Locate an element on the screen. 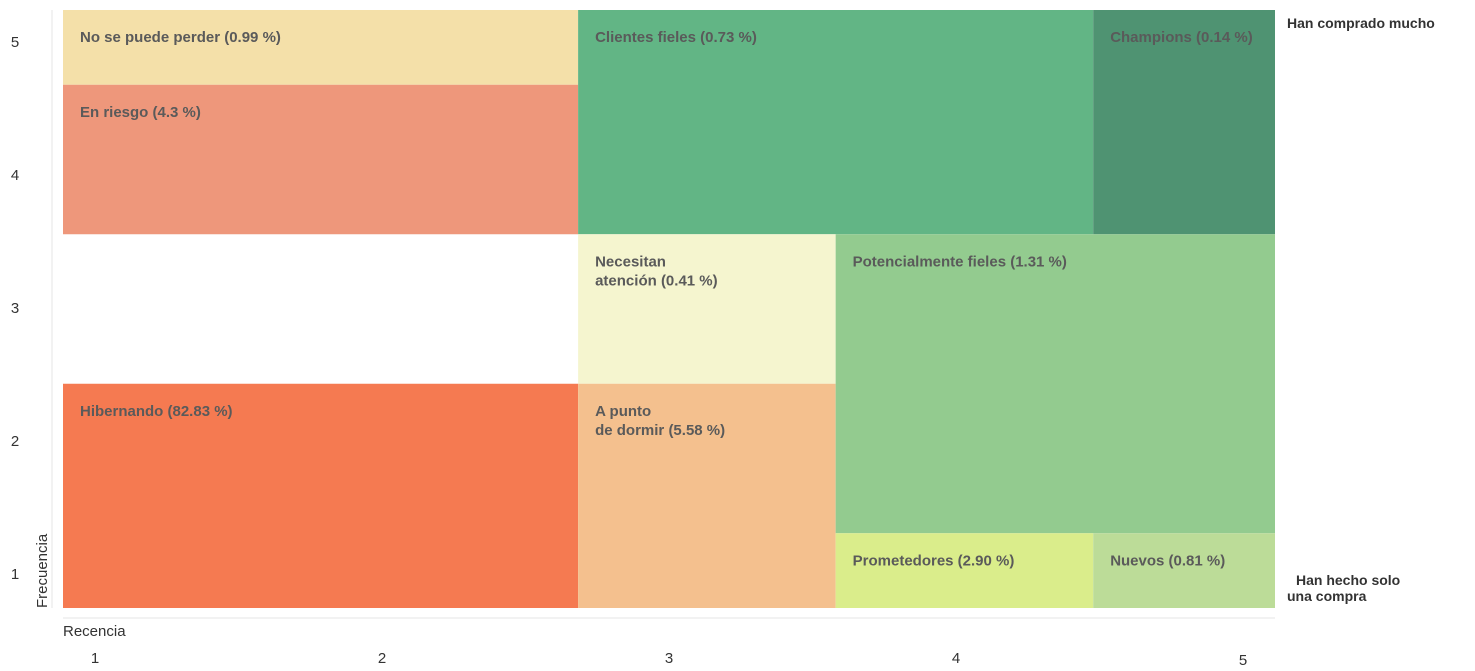 This screenshot has height=671, width=1475. x-tick-label: 2 is located at coordinates (382, 658).